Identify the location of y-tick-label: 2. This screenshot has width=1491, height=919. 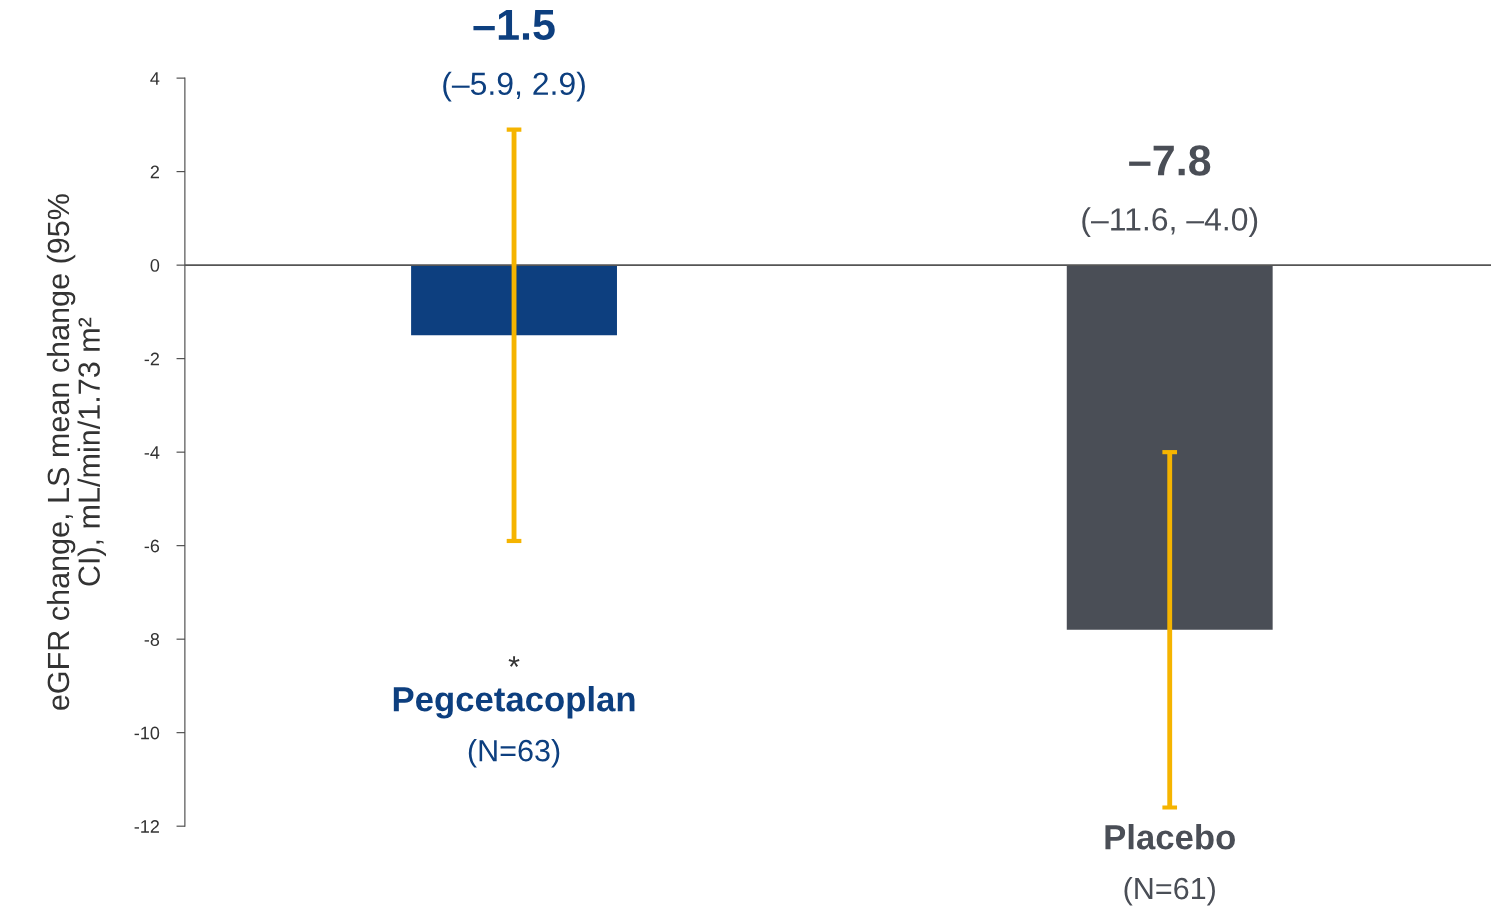
(154, 172).